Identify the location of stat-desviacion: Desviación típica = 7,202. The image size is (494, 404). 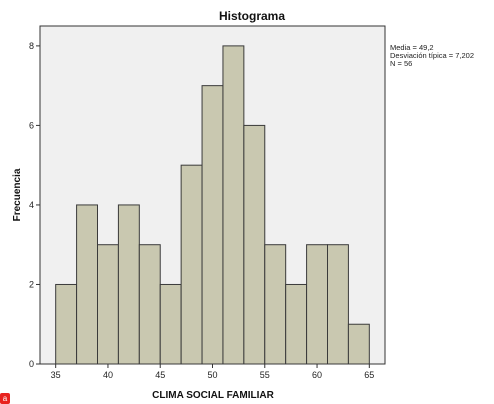
(432, 55).